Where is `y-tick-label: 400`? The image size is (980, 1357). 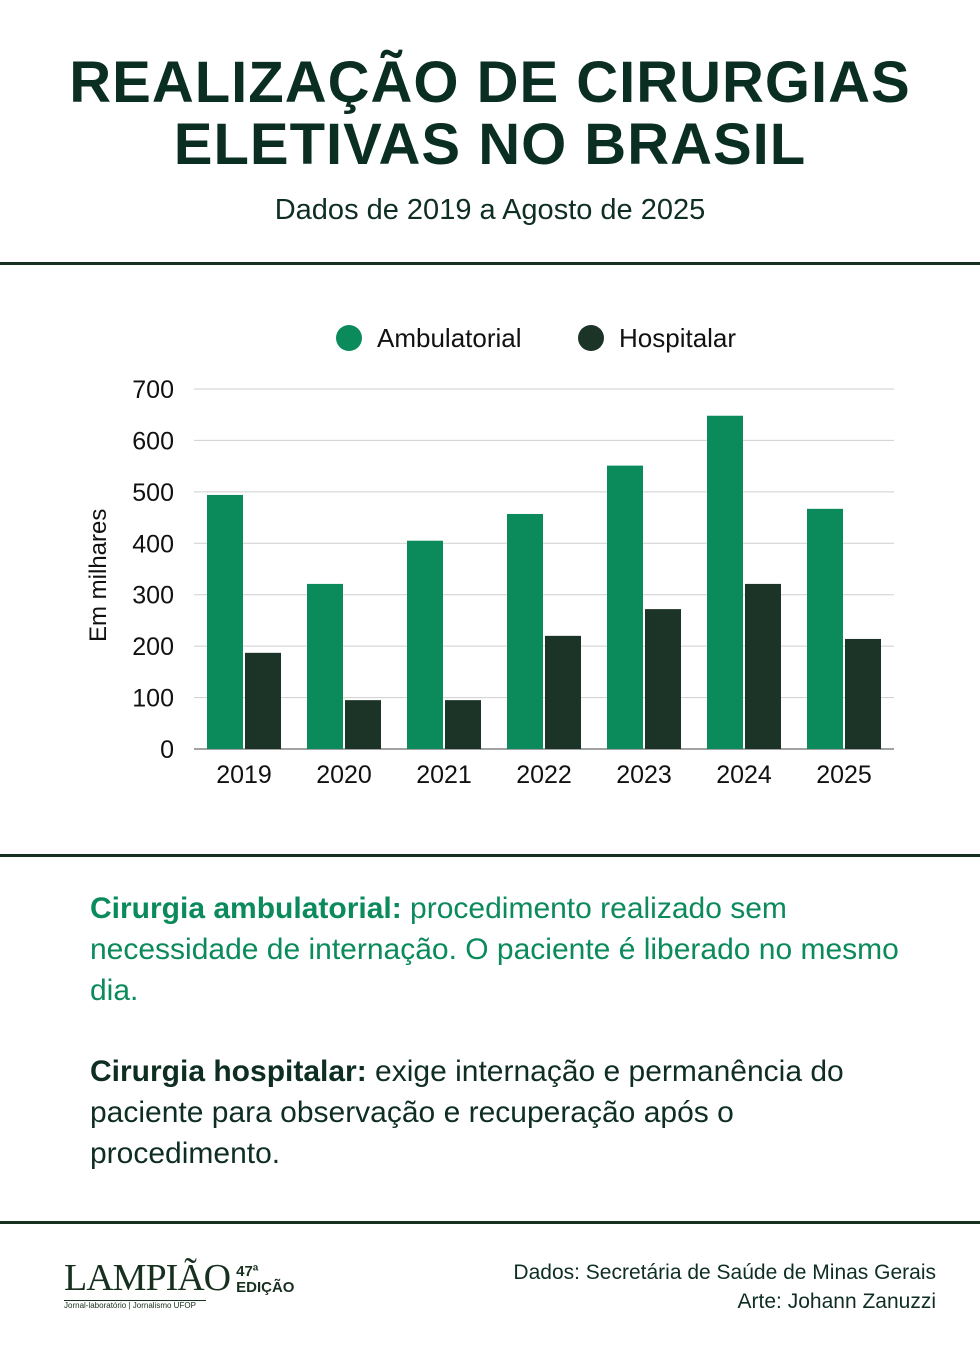 y-tick-label: 400 is located at coordinates (153, 544).